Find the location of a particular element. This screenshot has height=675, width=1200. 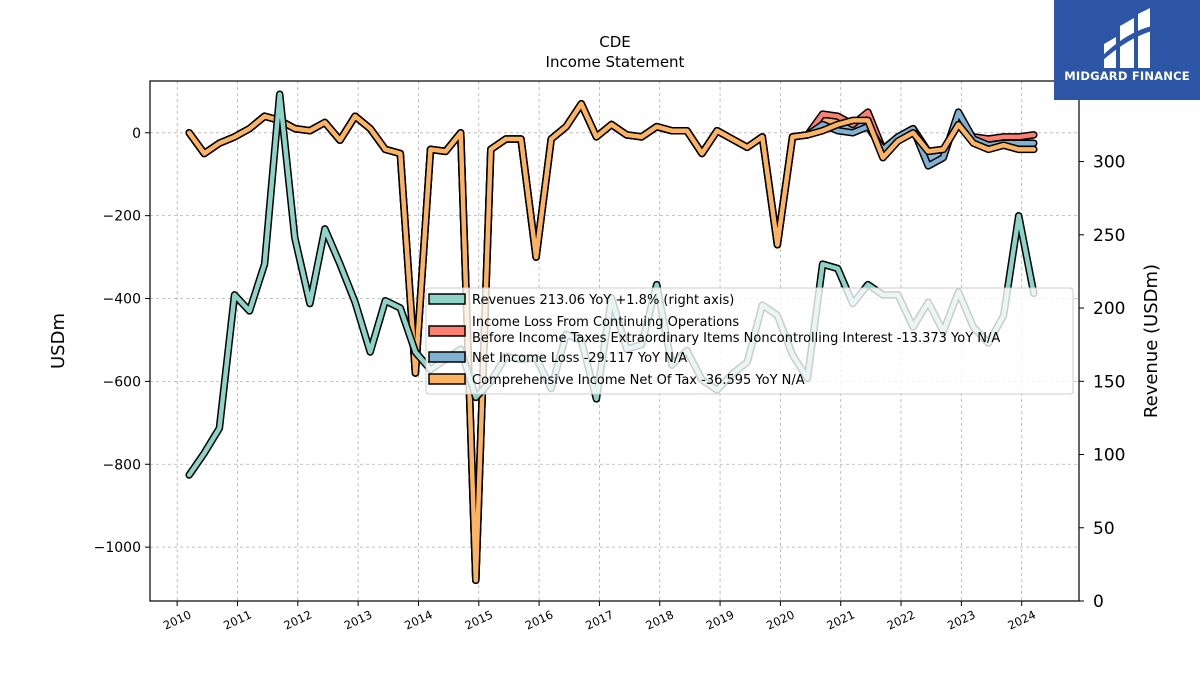

x-tick-label: 2023 is located at coordinates (961, 619).